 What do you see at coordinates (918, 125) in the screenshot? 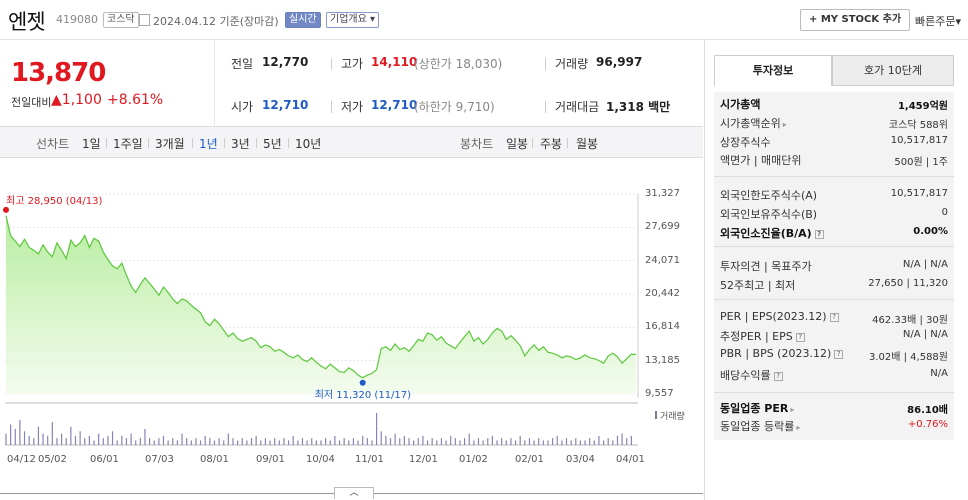
I see `invest-row-value: 코스닥 588위` at bounding box center [918, 125].